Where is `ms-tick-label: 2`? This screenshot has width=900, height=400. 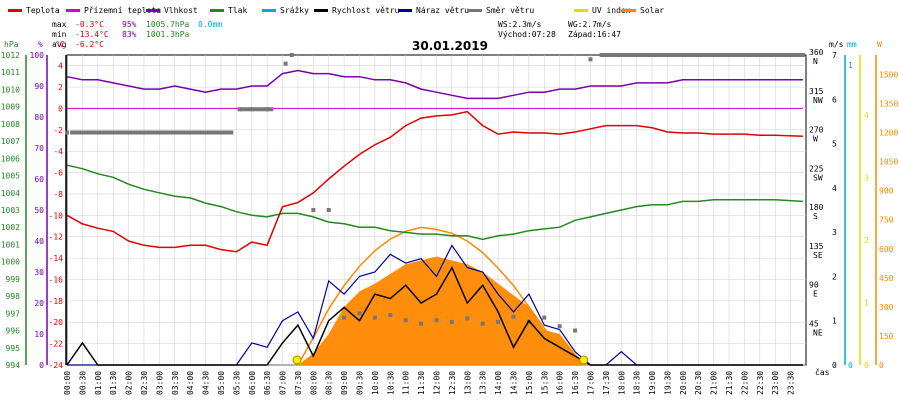 ms-tick-label: 2 is located at coordinates (834, 276).